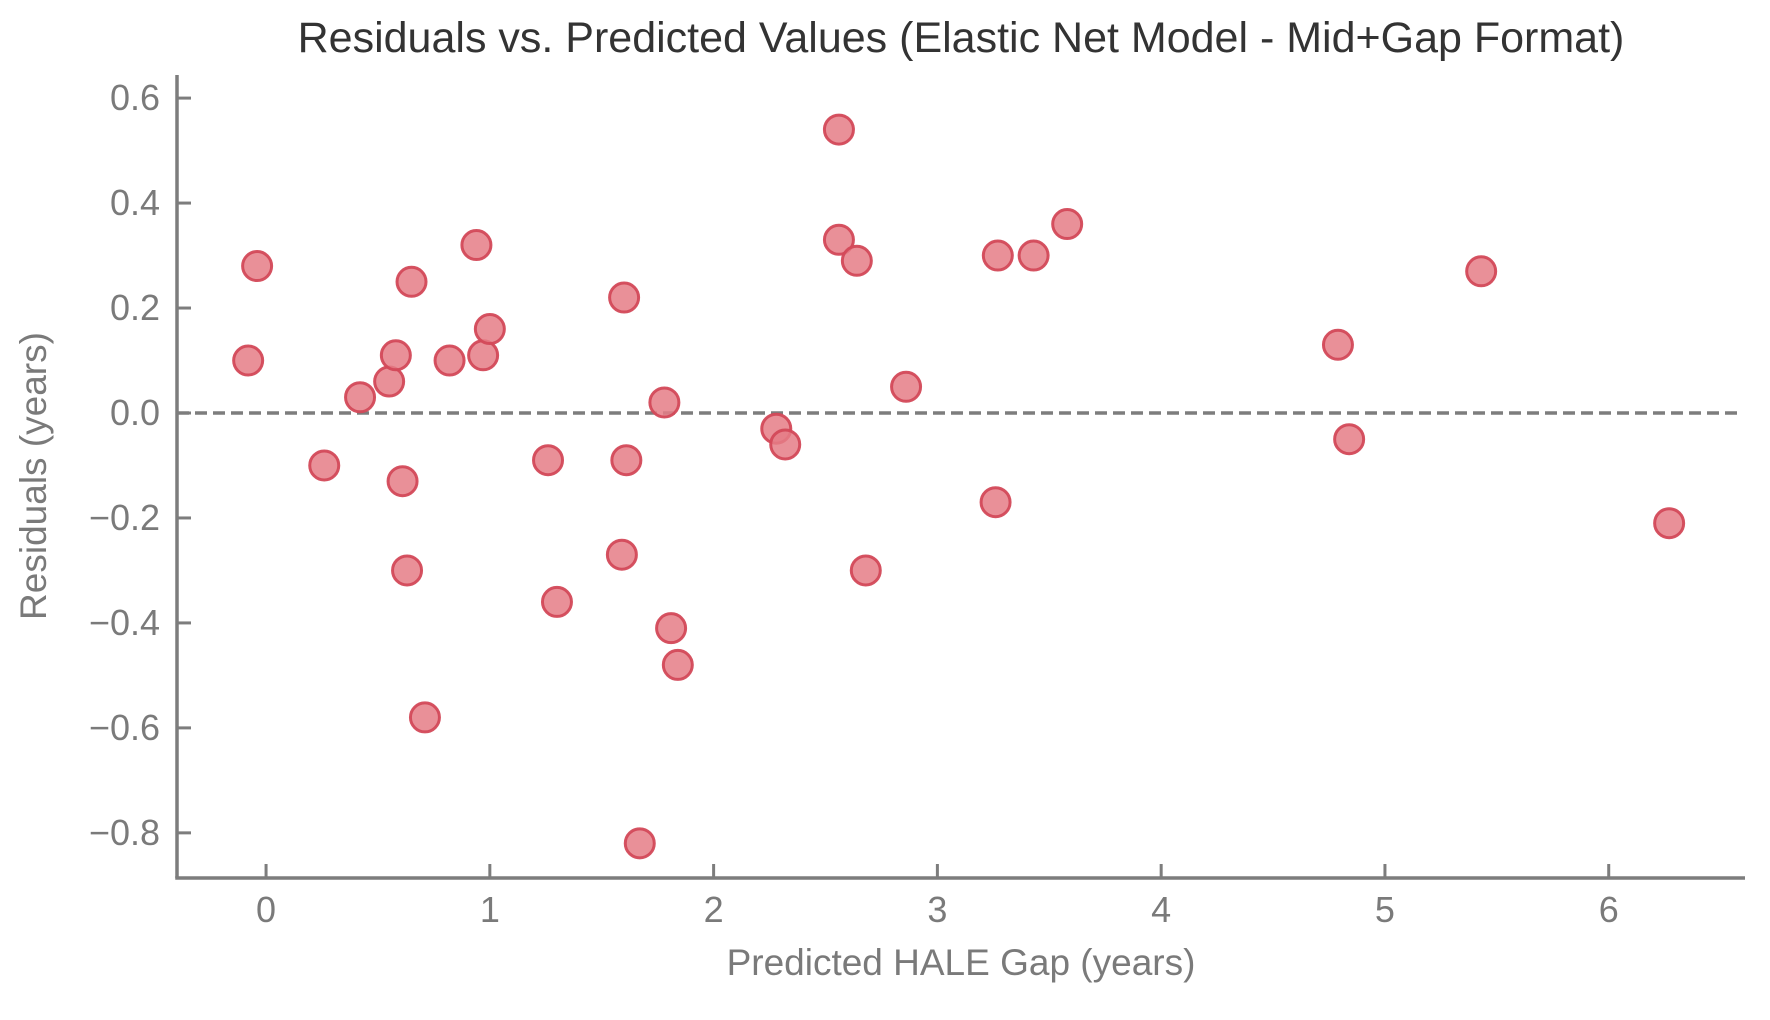 This screenshot has width=1770, height=1020. Describe the element at coordinates (135, 307) in the screenshot. I see `y-tick-label: 0.2` at that location.